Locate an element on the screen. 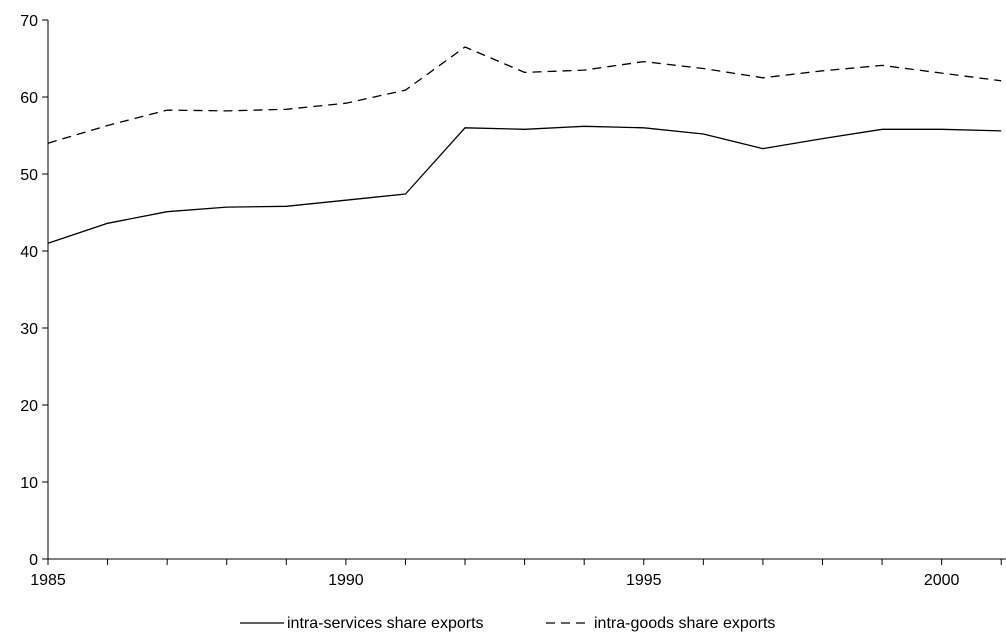  y-tick-label: 30 is located at coordinates (29, 329).